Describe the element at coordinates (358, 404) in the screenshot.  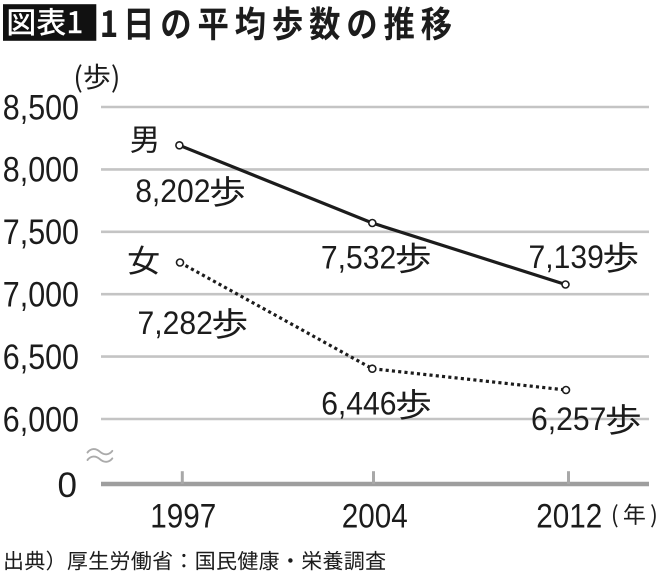
I see `svg-text: 6,446` at that location.